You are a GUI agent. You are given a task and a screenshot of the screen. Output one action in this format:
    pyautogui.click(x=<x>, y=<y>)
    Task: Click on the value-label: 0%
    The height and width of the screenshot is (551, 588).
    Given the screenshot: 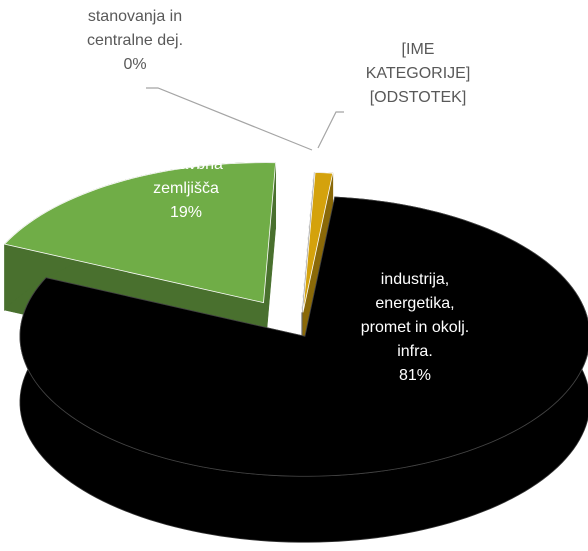 What is the action you would take?
    pyautogui.click(x=135, y=64)
    